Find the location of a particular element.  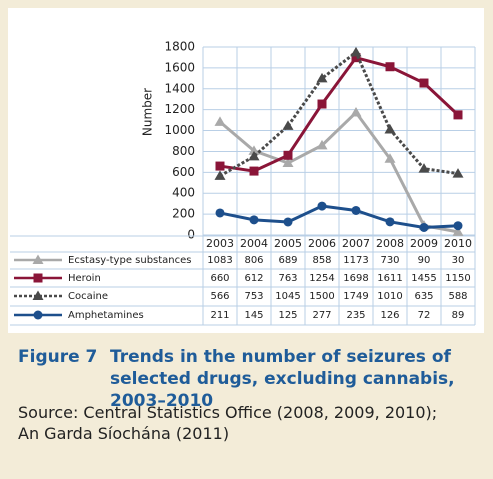

table-value: 126 is located at coordinates (389, 315).